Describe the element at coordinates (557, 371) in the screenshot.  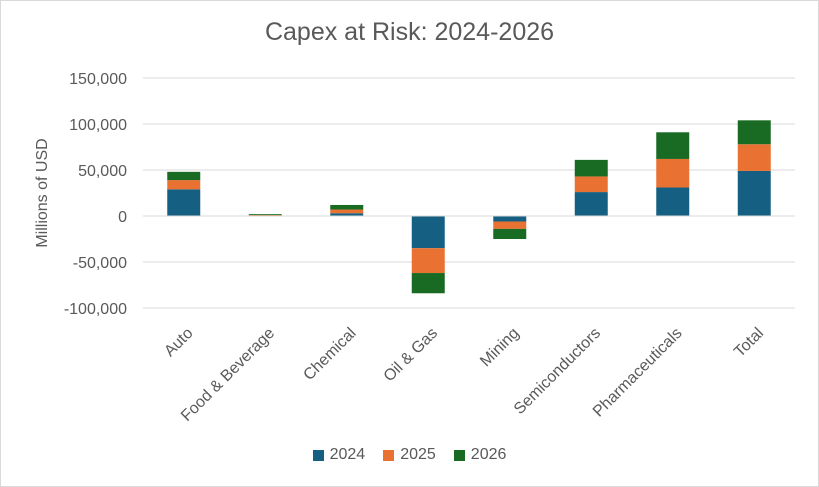
I see `x-category-label: Semiconductors` at that location.